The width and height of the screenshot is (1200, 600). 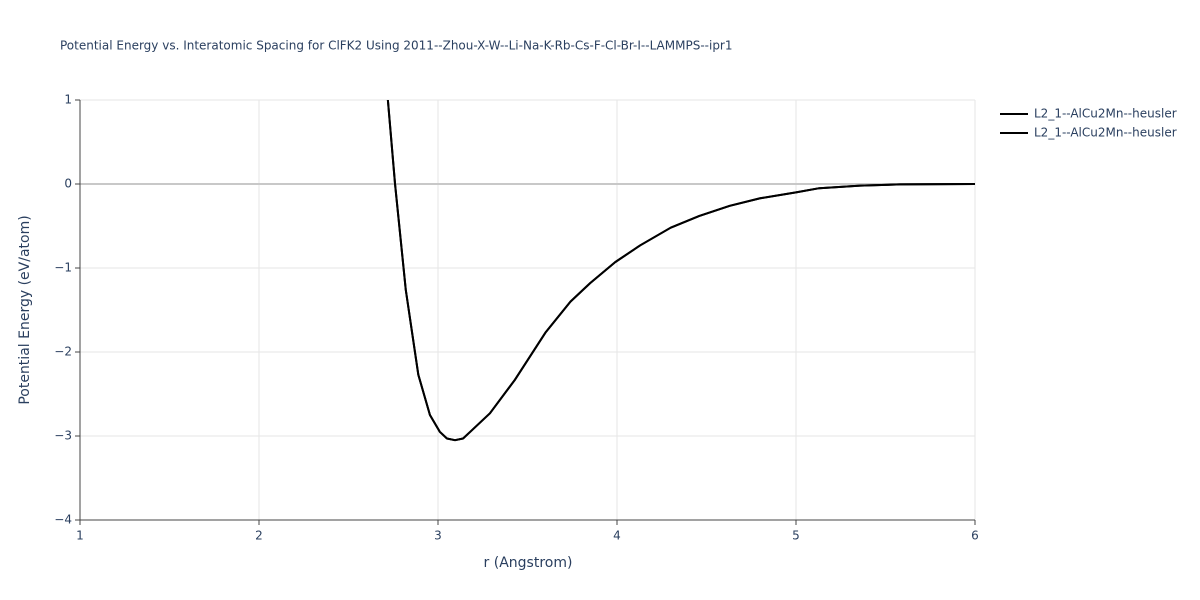 I want to click on y-tick-label: −4, so click(x=63, y=520).